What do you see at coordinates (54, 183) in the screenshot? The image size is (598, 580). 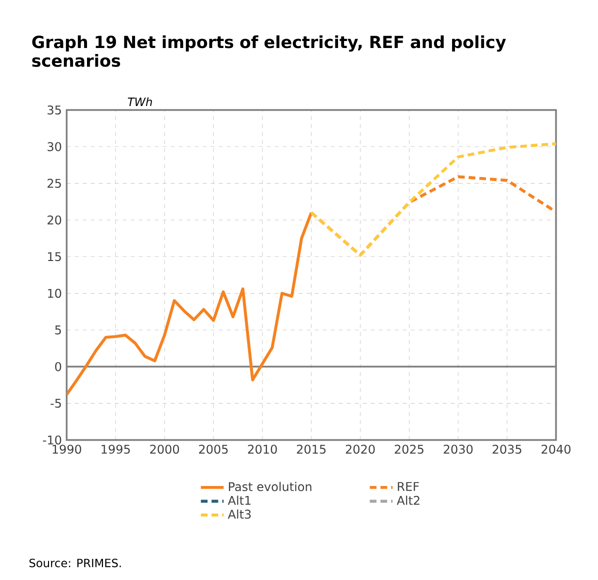 I see `y-tick-label: 25` at bounding box center [54, 183].